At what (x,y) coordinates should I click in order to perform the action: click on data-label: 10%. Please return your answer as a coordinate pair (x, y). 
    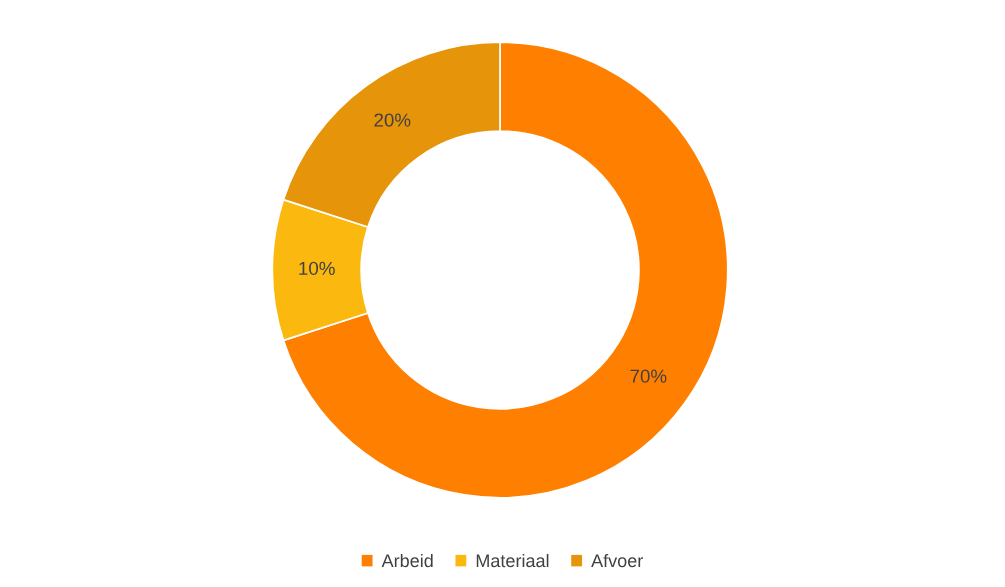
    Looking at the image, I should click on (317, 268).